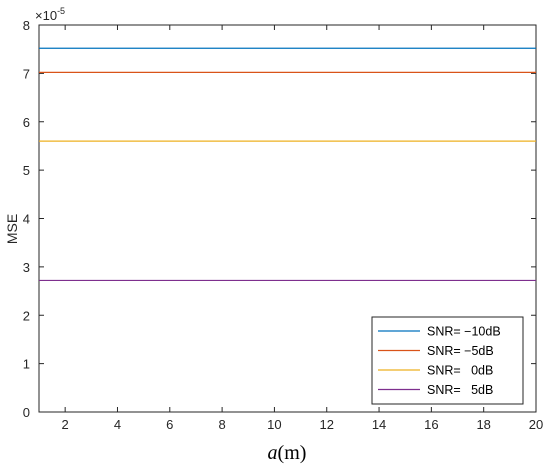 This screenshot has width=550, height=468. What do you see at coordinates (50, 14) in the screenshot?
I see `y-exponent-label: ×10⁻⁵` at bounding box center [50, 14].